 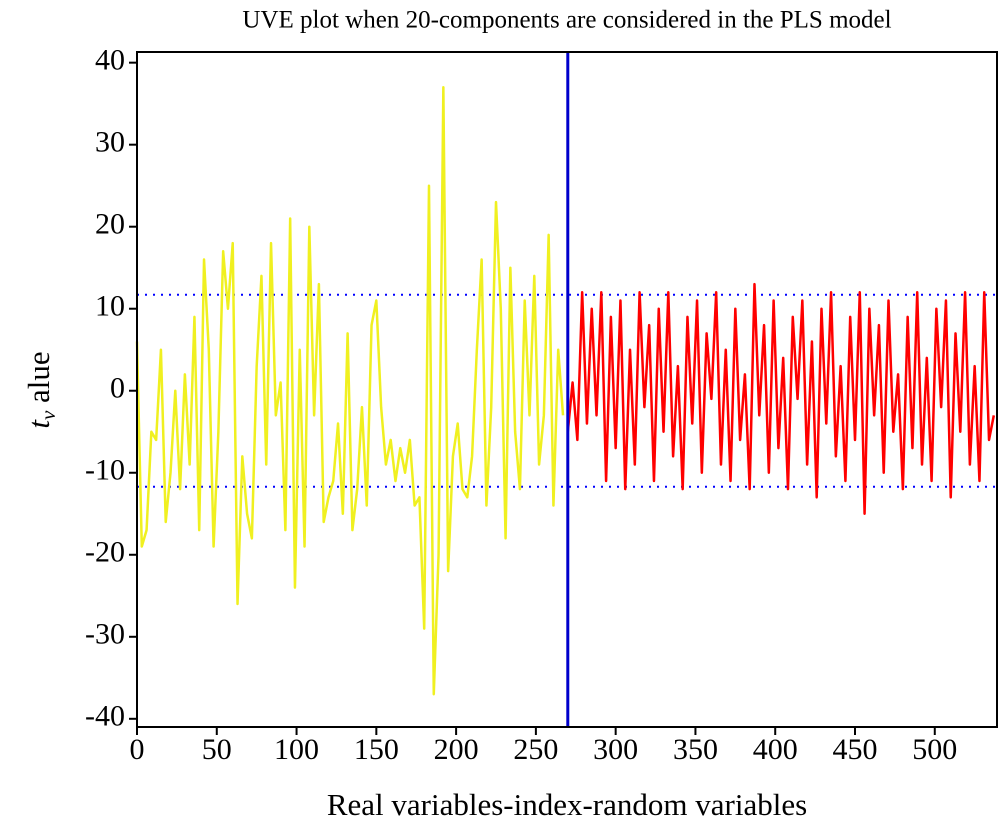 I want to click on y-tick-label: -10, so click(x=105, y=470).